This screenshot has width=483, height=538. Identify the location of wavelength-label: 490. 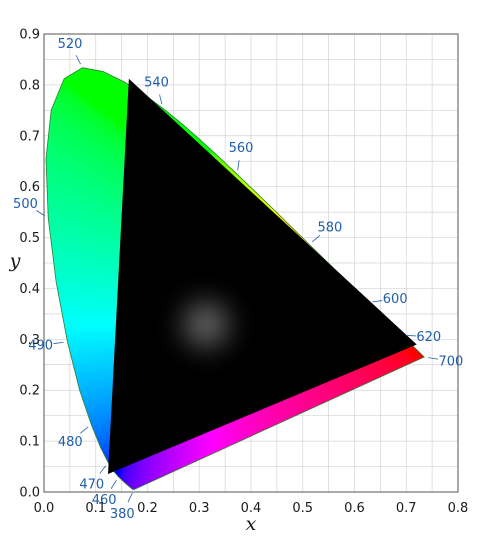
(40, 346).